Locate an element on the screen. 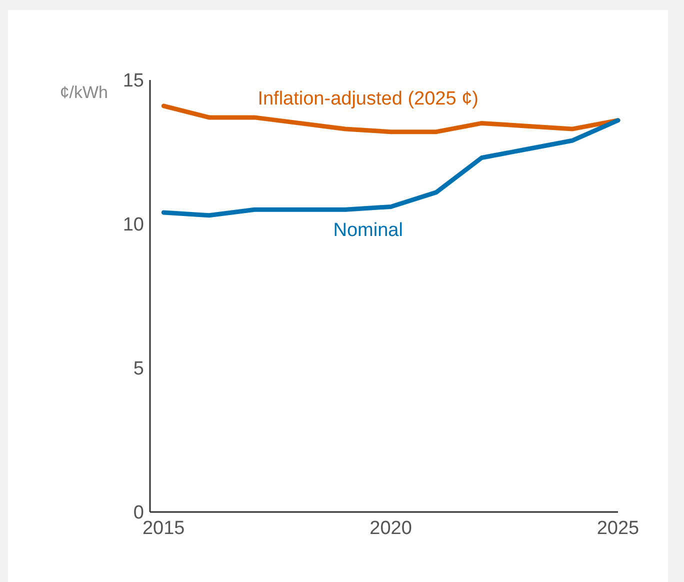 This screenshot has height=582, width=684. y-tick-label: 5 is located at coordinates (138, 369).